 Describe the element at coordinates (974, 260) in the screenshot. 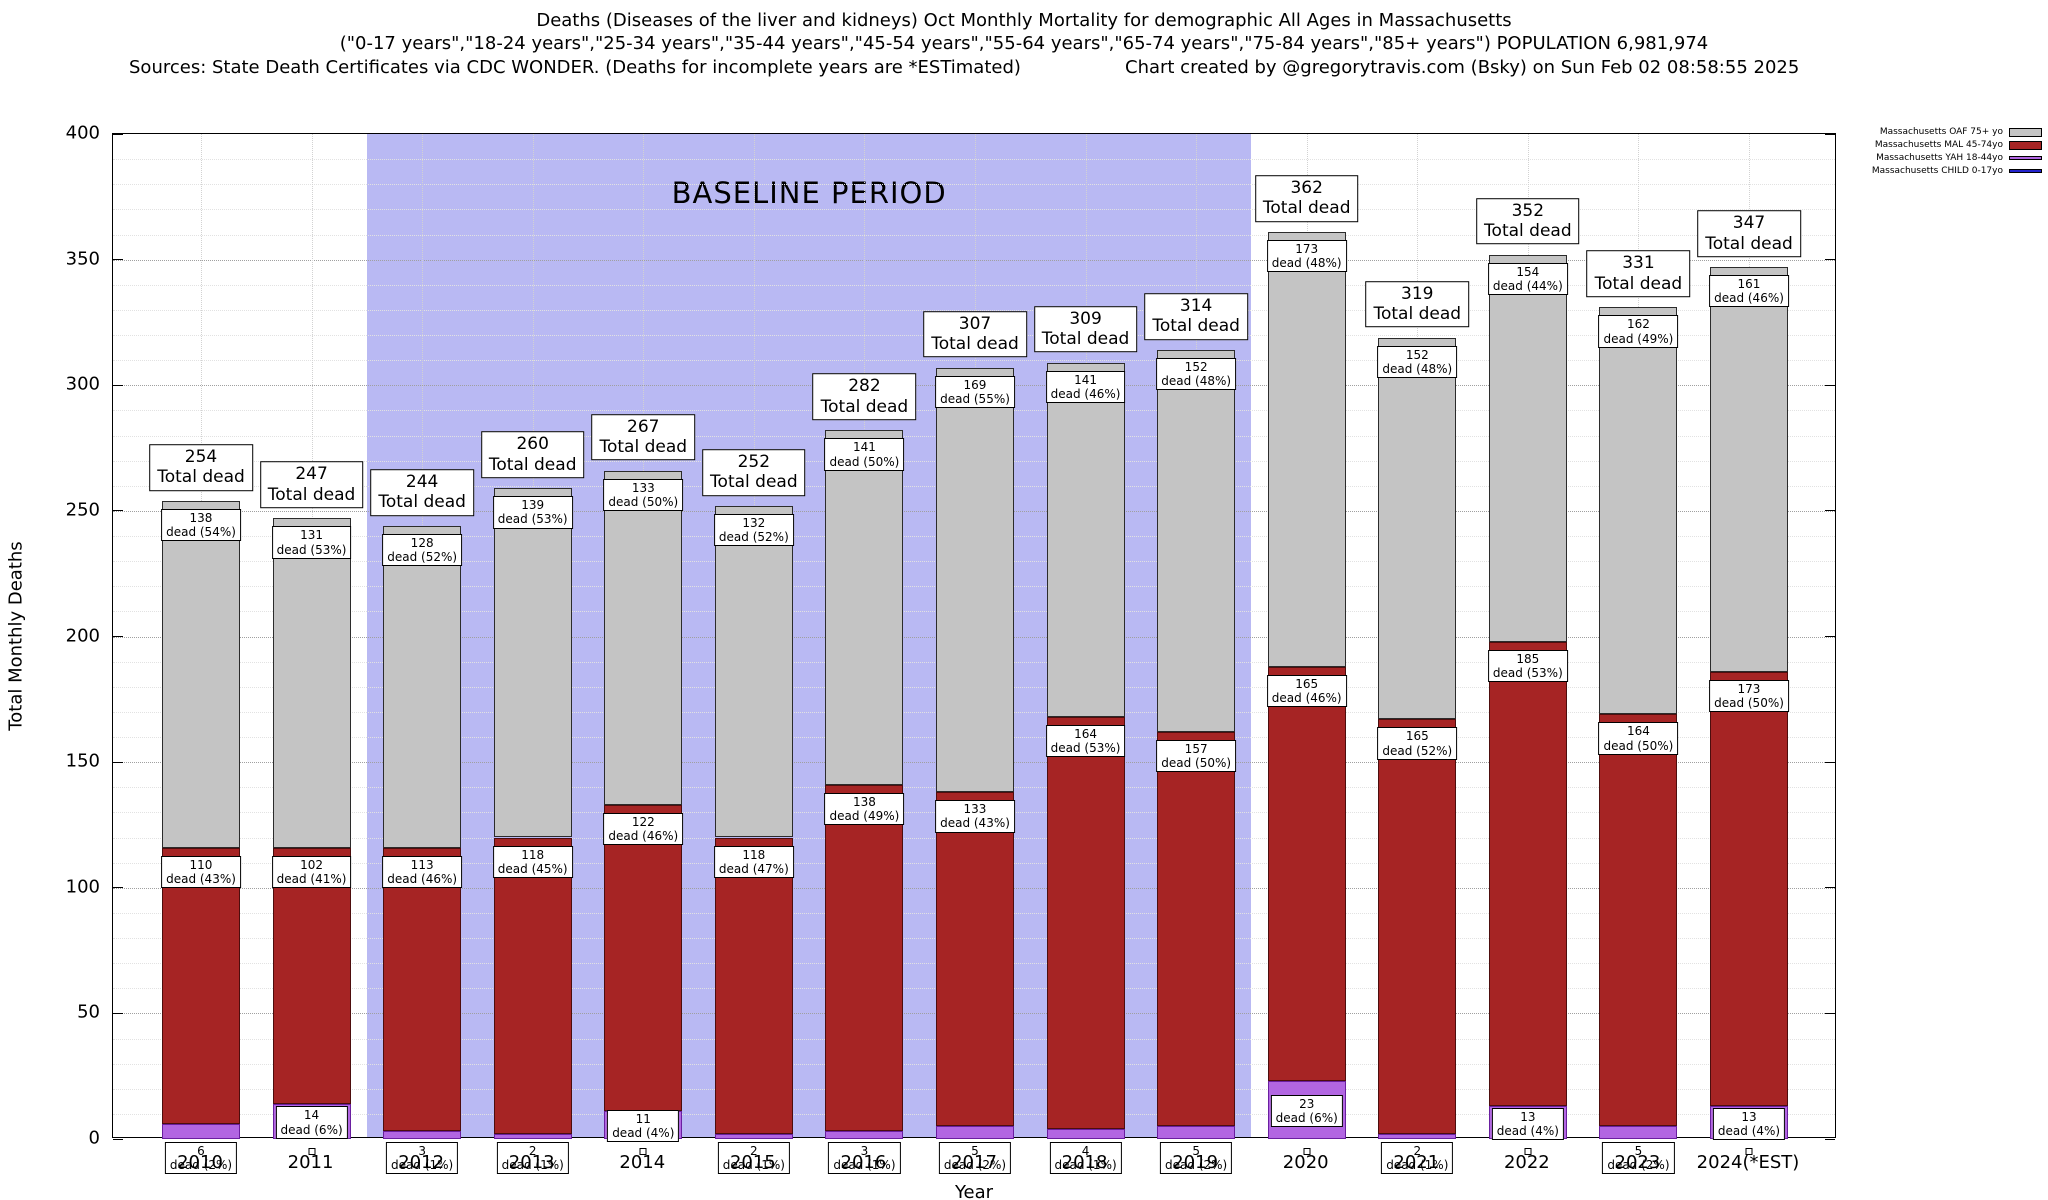

I see `y-major-gridline` at that location.